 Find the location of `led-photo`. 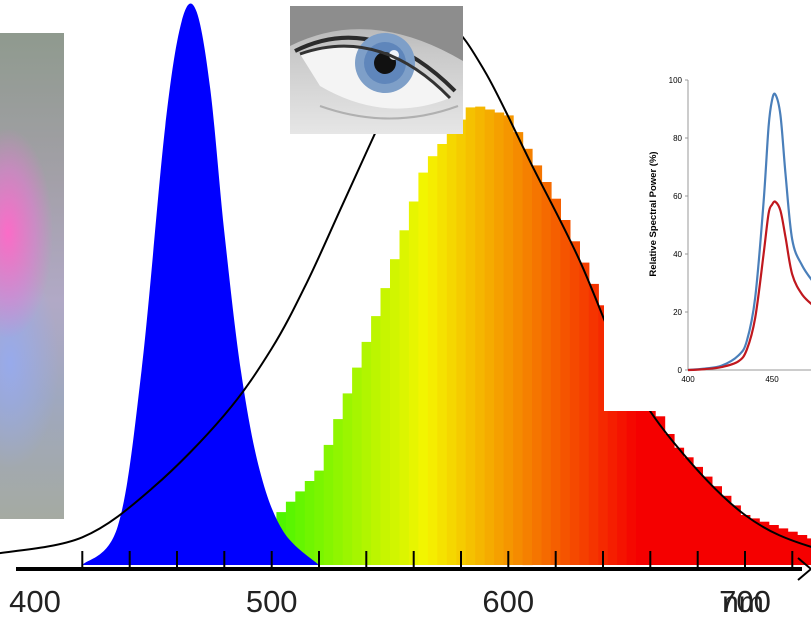

led-photo is located at coordinates (32, 276).